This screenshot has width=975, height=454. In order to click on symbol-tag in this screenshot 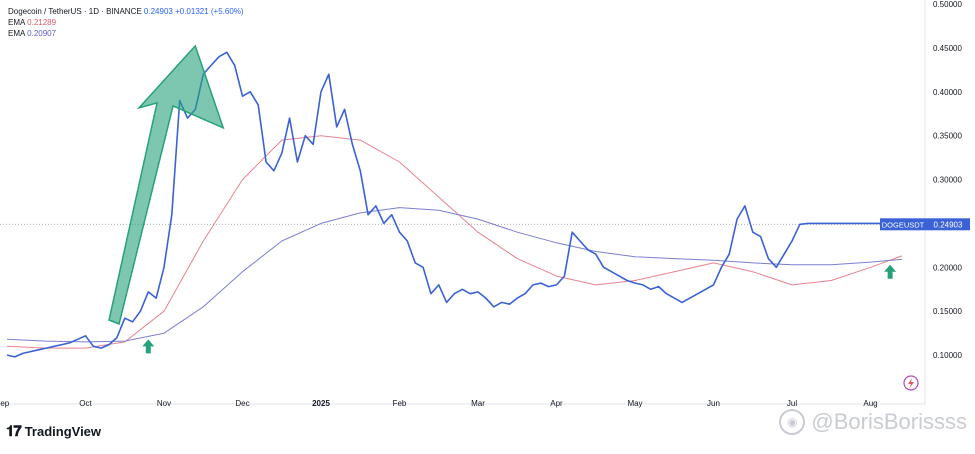, I will do `click(903, 224)`.